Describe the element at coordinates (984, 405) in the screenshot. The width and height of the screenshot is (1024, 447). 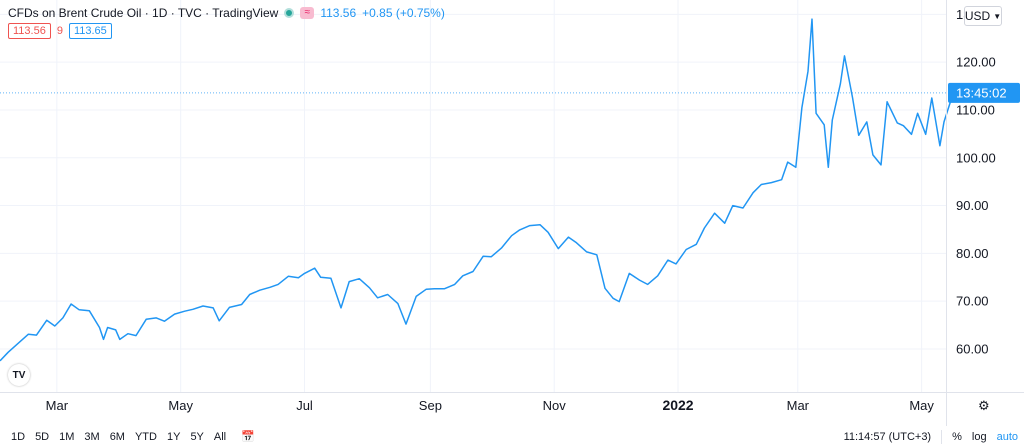
I see `gear-icon: ⚙` at that location.